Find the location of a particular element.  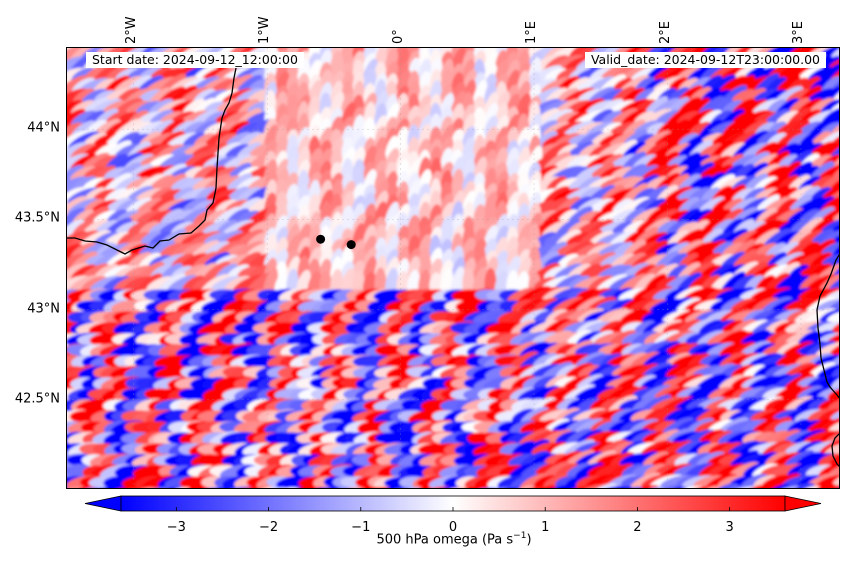

colorbar-tick-label: 3 is located at coordinates (729, 527).